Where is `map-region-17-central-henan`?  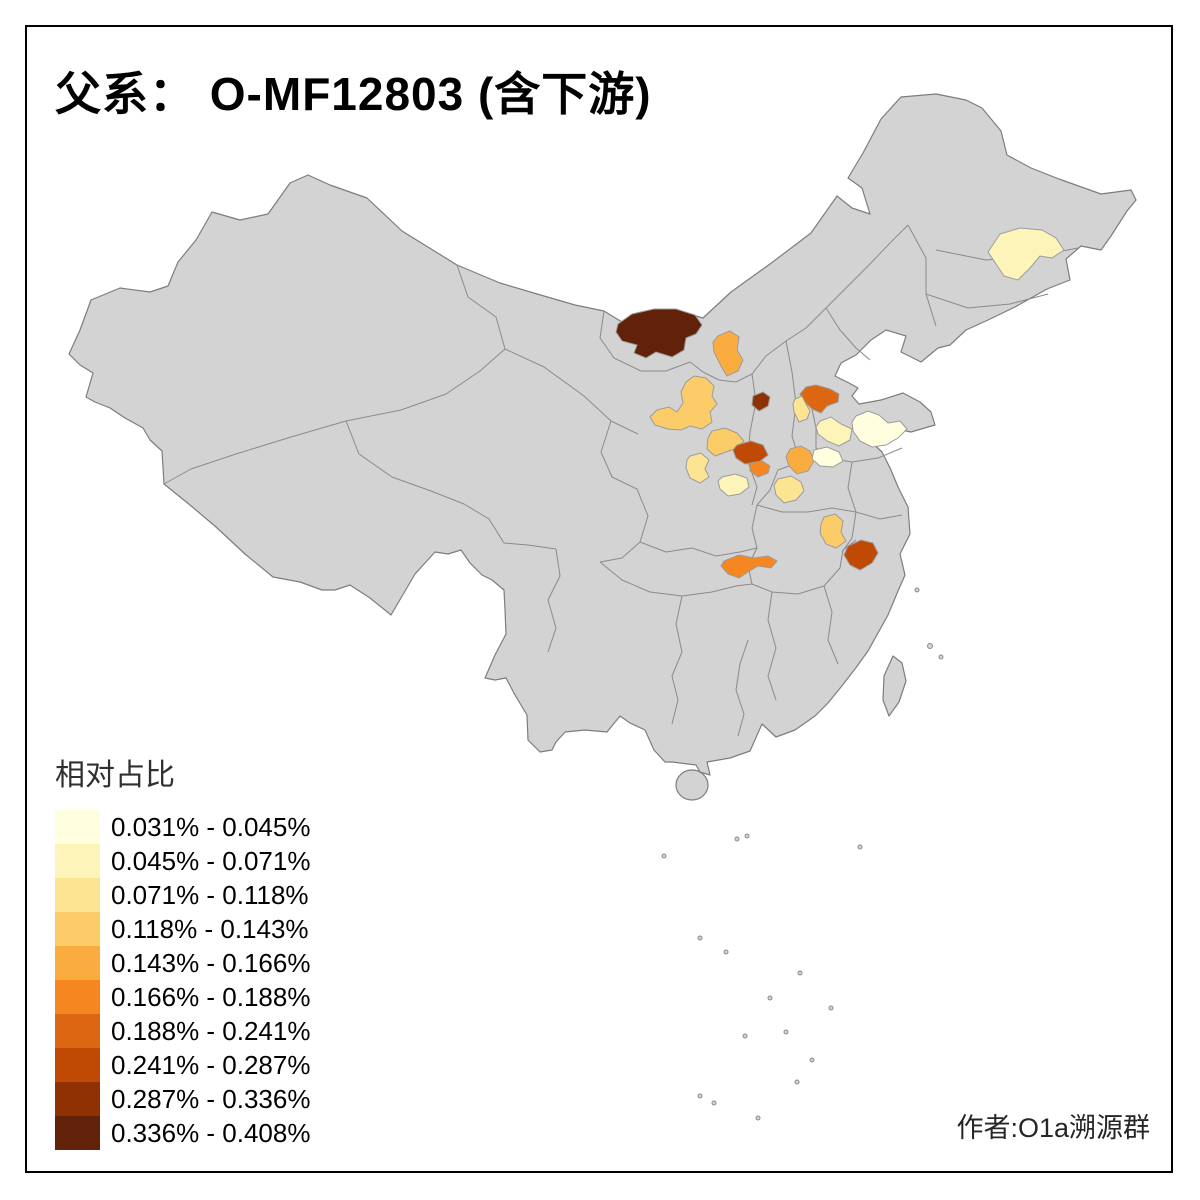
map-region-17-central-henan is located at coordinates (789, 489).